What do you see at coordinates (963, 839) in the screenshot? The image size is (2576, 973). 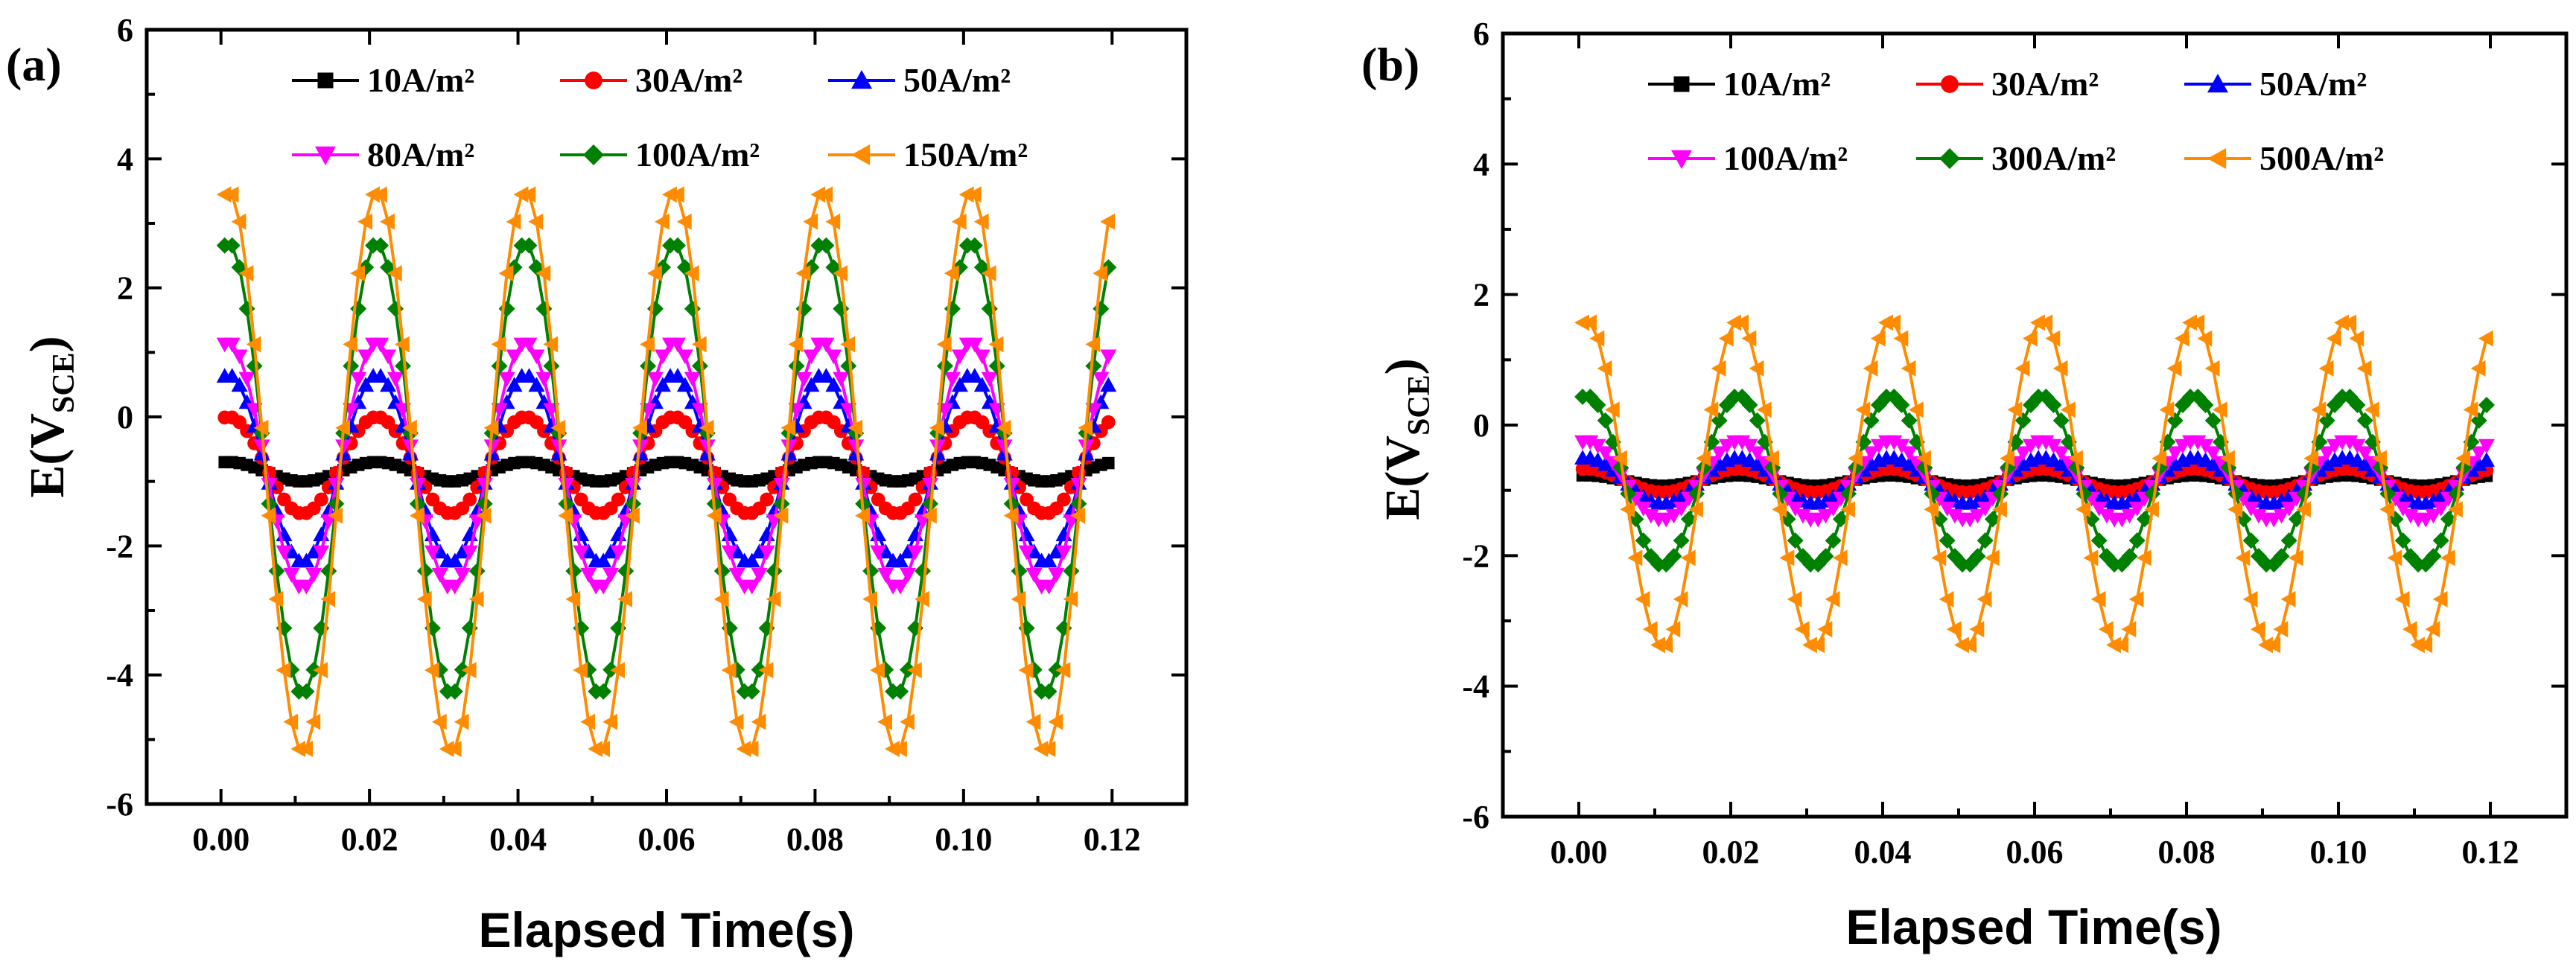 I see `x-tick-label: 0.10` at bounding box center [963, 839].